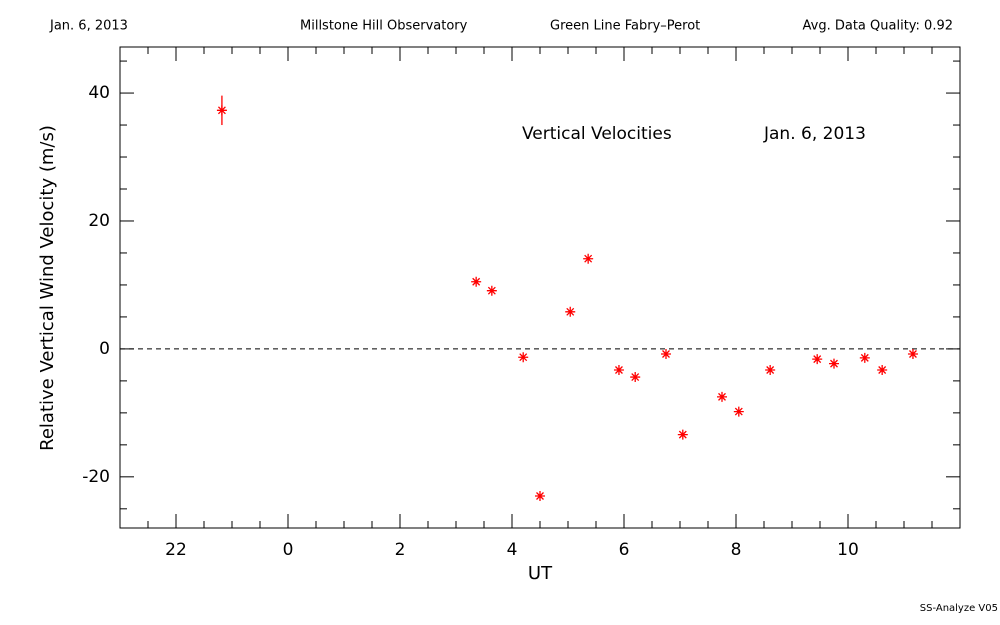 This screenshot has width=1000, height=625. I want to click on x-tick-label: 10, so click(848, 550).